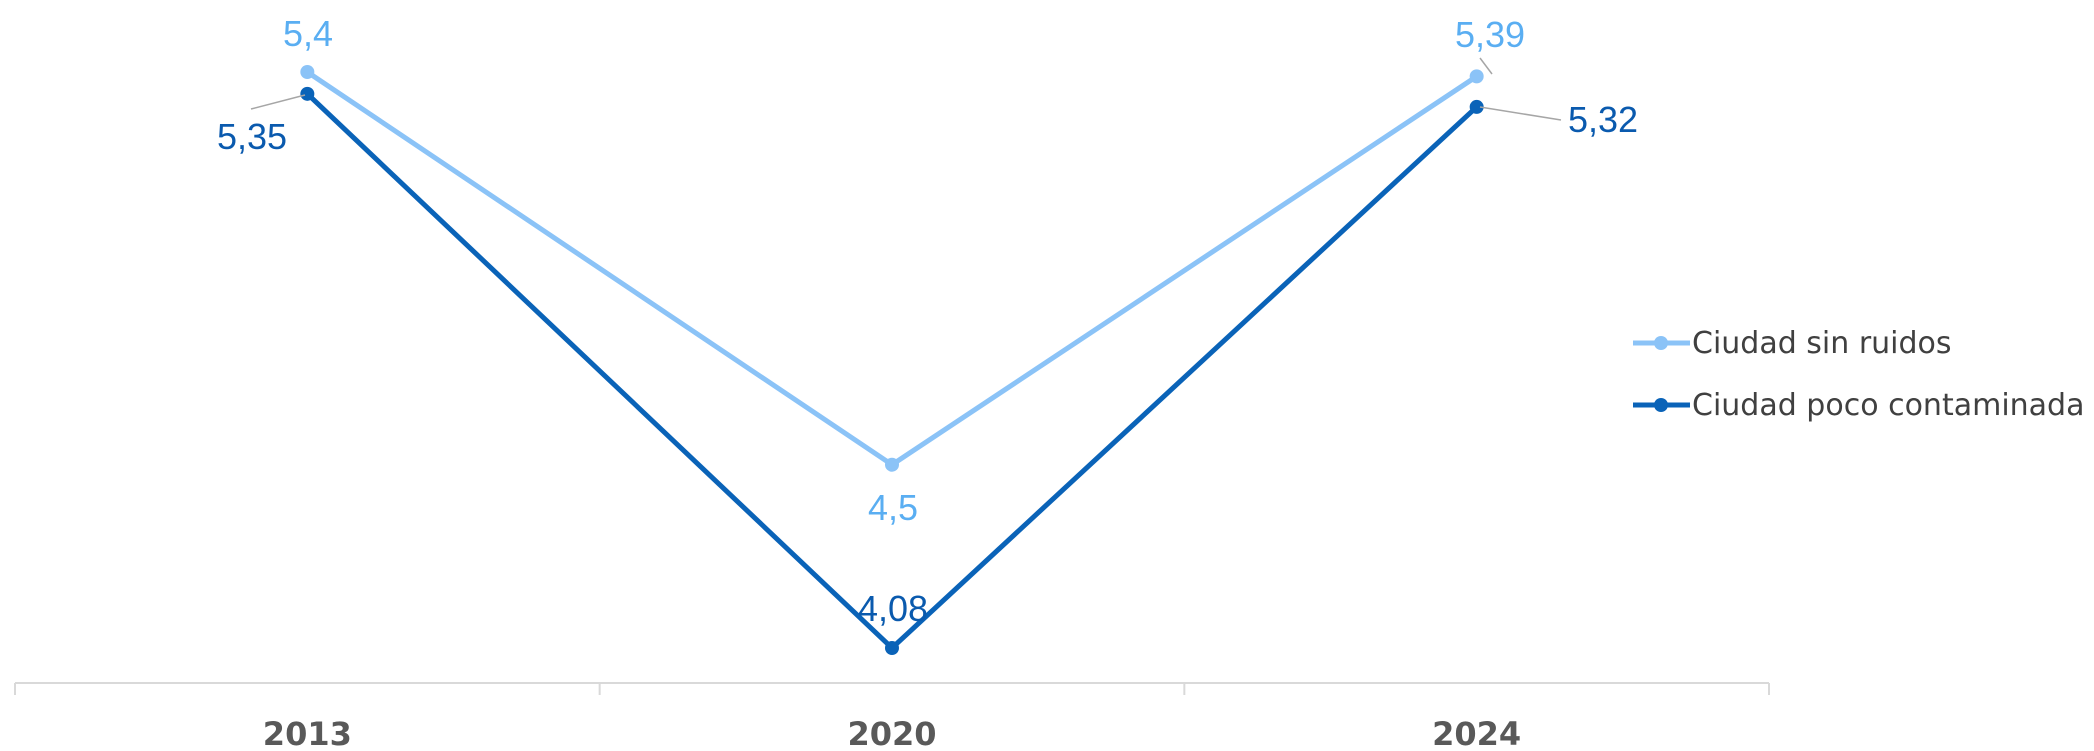 The height and width of the screenshot is (751, 2094). Describe the element at coordinates (1888, 405) in the screenshot. I see `legend-label: Ciudad poco contaminada` at that location.